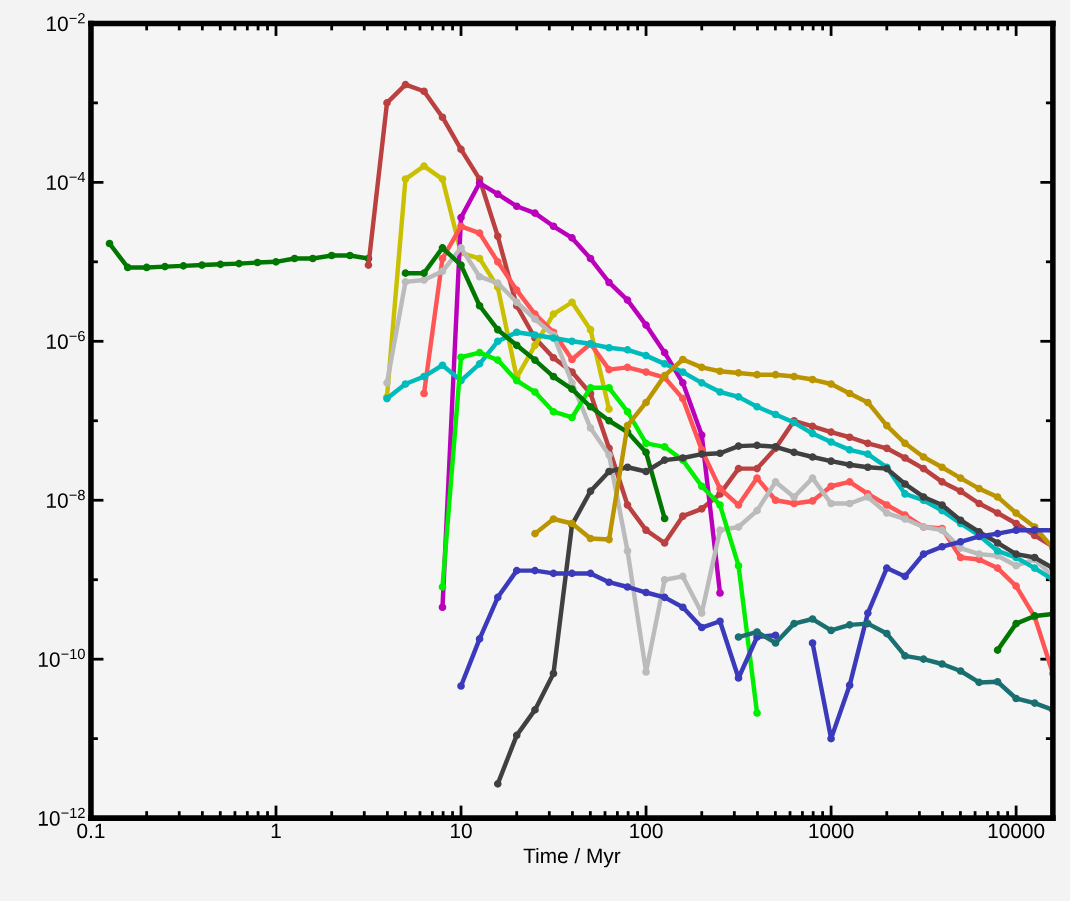  Describe the element at coordinates (66, 498) in the screenshot. I see `y-tick-label: 10$^{−8}$` at that location.